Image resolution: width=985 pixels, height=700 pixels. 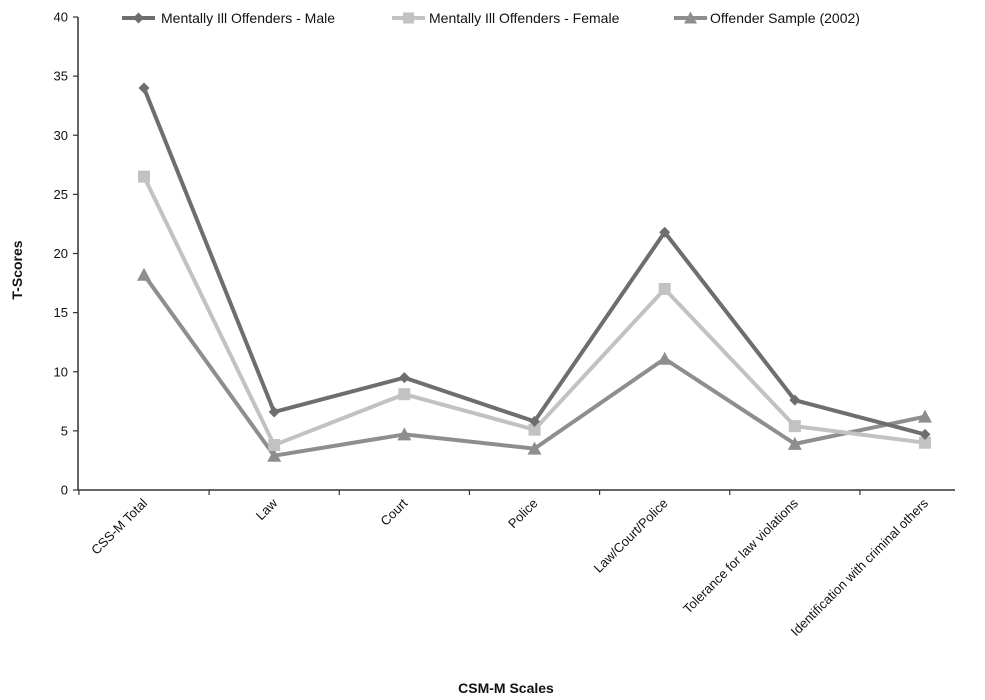 What do you see at coordinates (61, 253) in the screenshot?
I see `y-tick-label: 20` at bounding box center [61, 253].